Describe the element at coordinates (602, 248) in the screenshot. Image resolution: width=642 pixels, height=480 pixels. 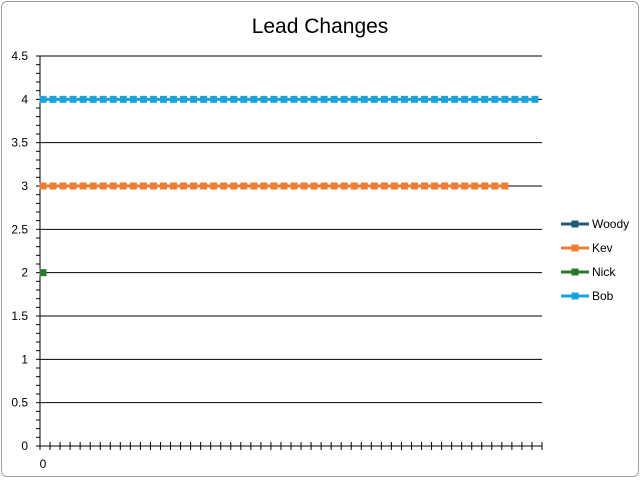
I see `legend-label: Kev` at that location.